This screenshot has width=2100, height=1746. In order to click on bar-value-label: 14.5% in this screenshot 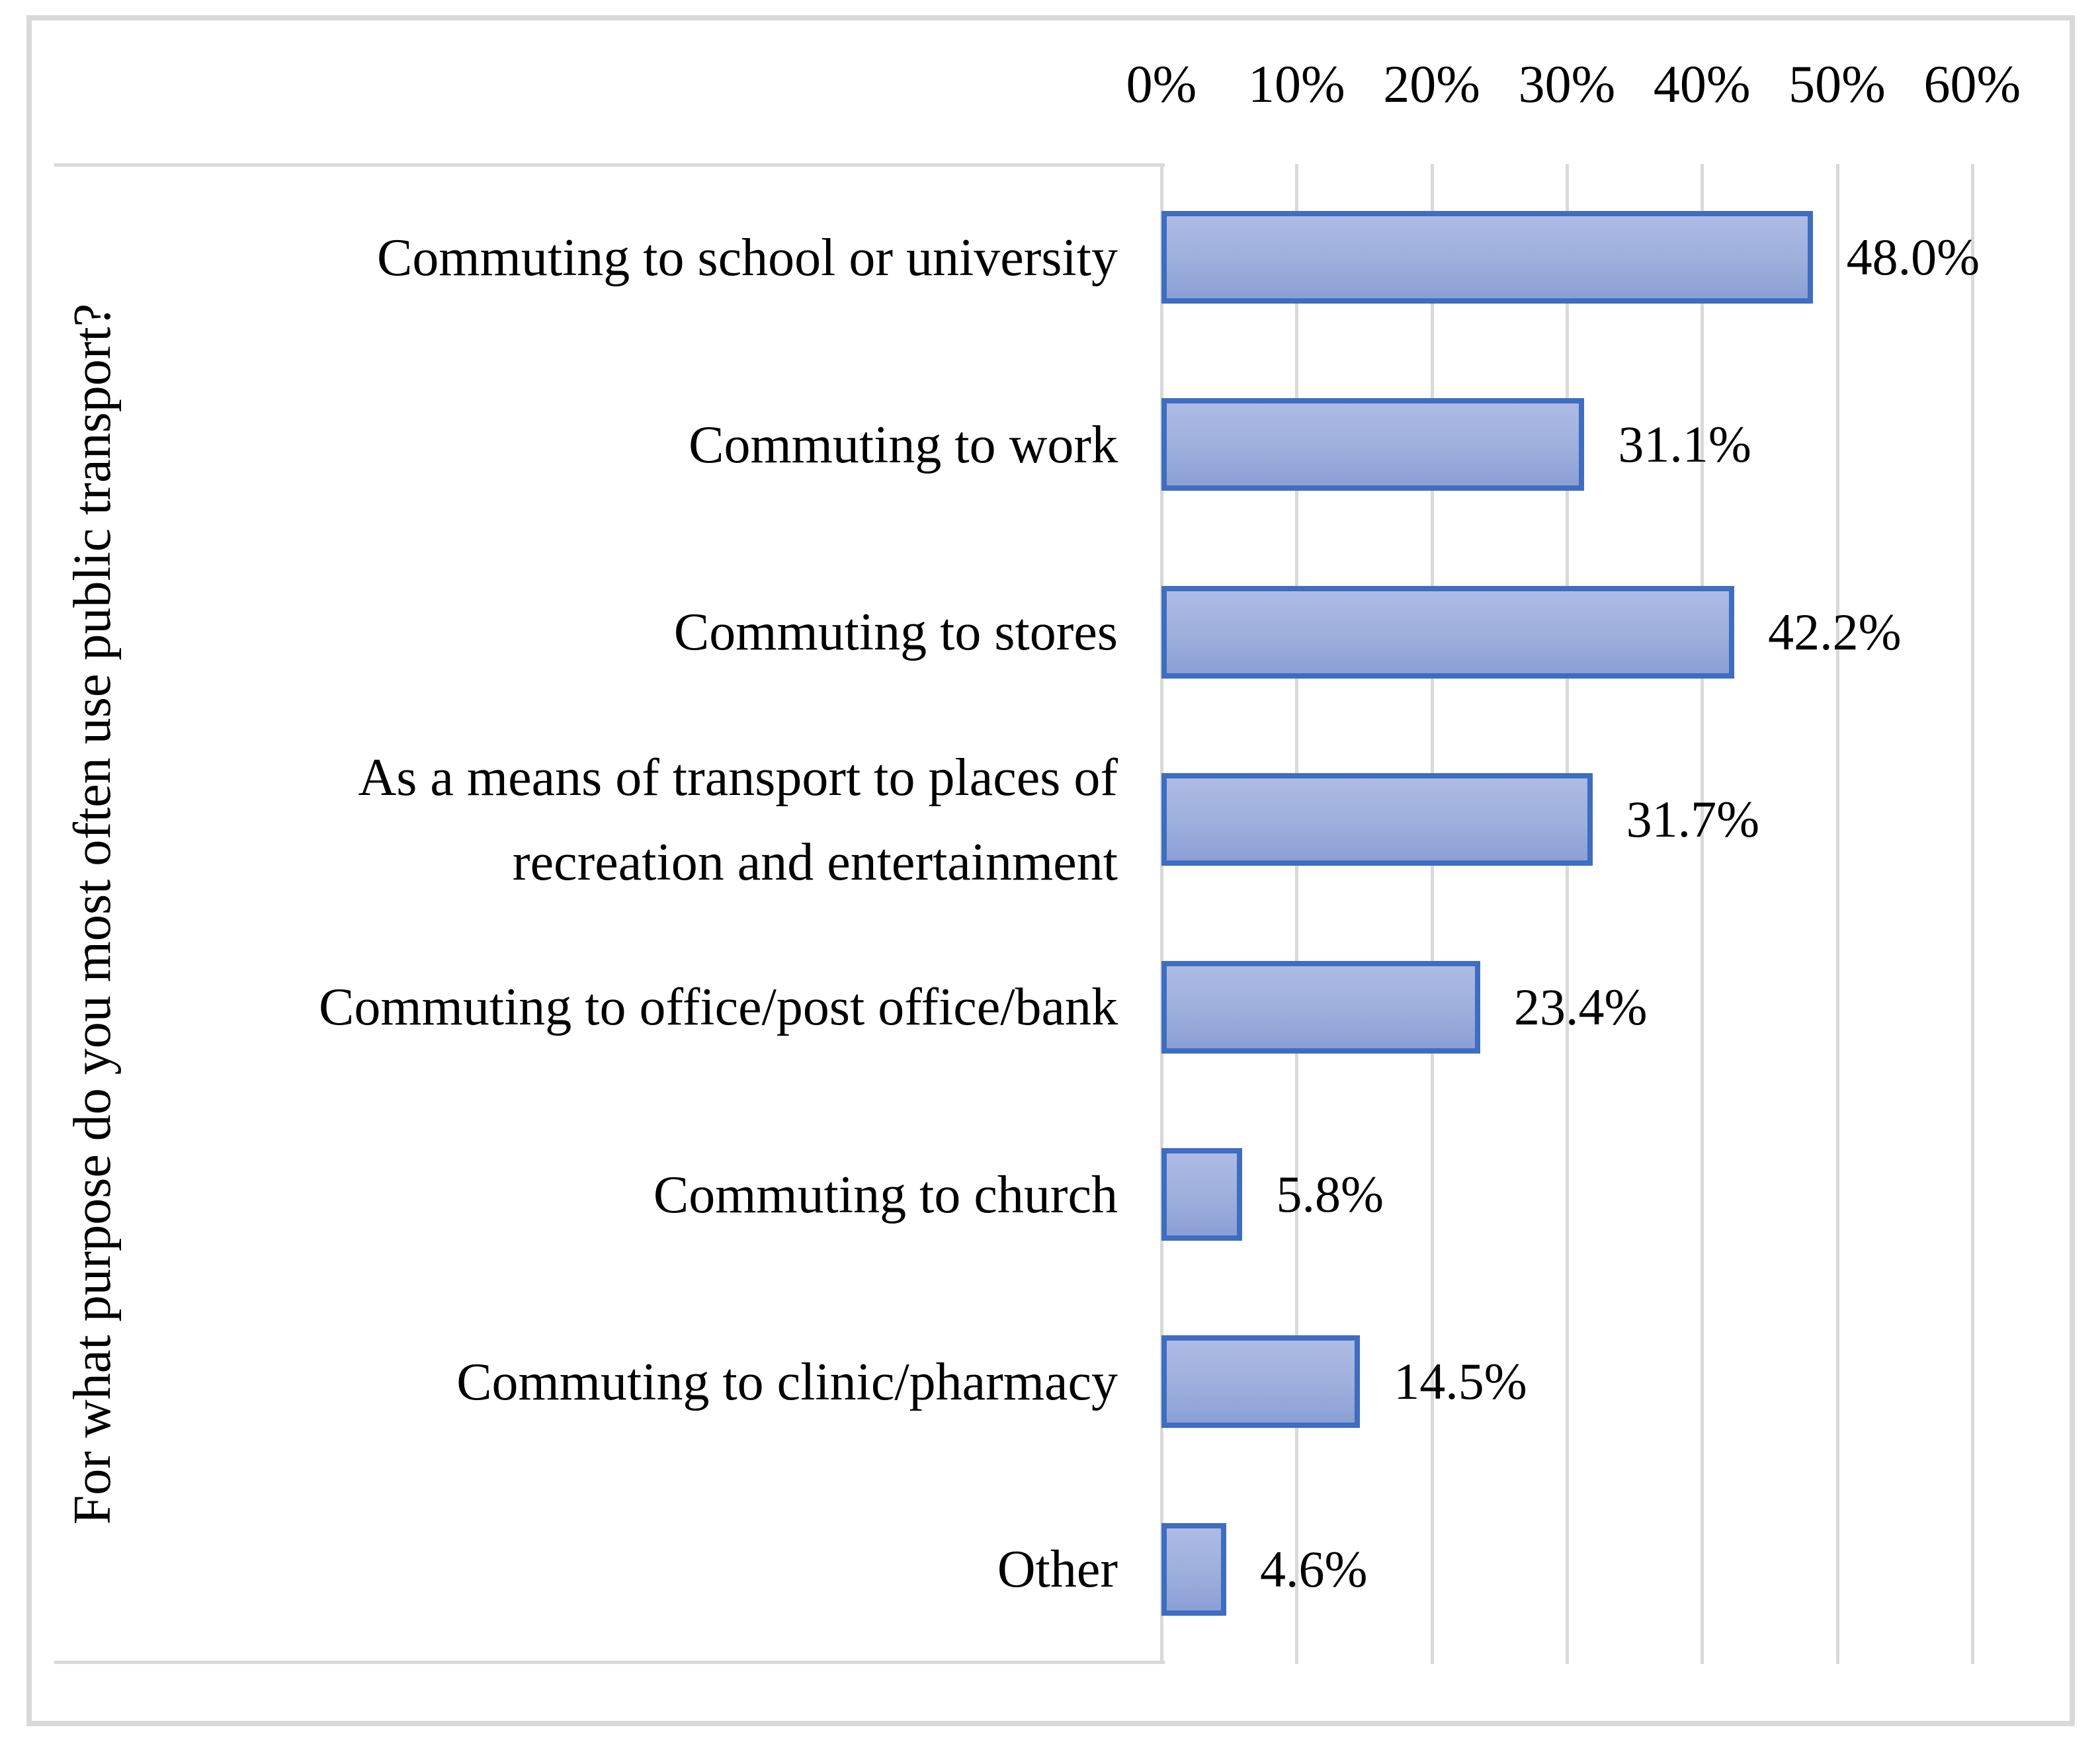, I will do `click(1460, 1381)`.